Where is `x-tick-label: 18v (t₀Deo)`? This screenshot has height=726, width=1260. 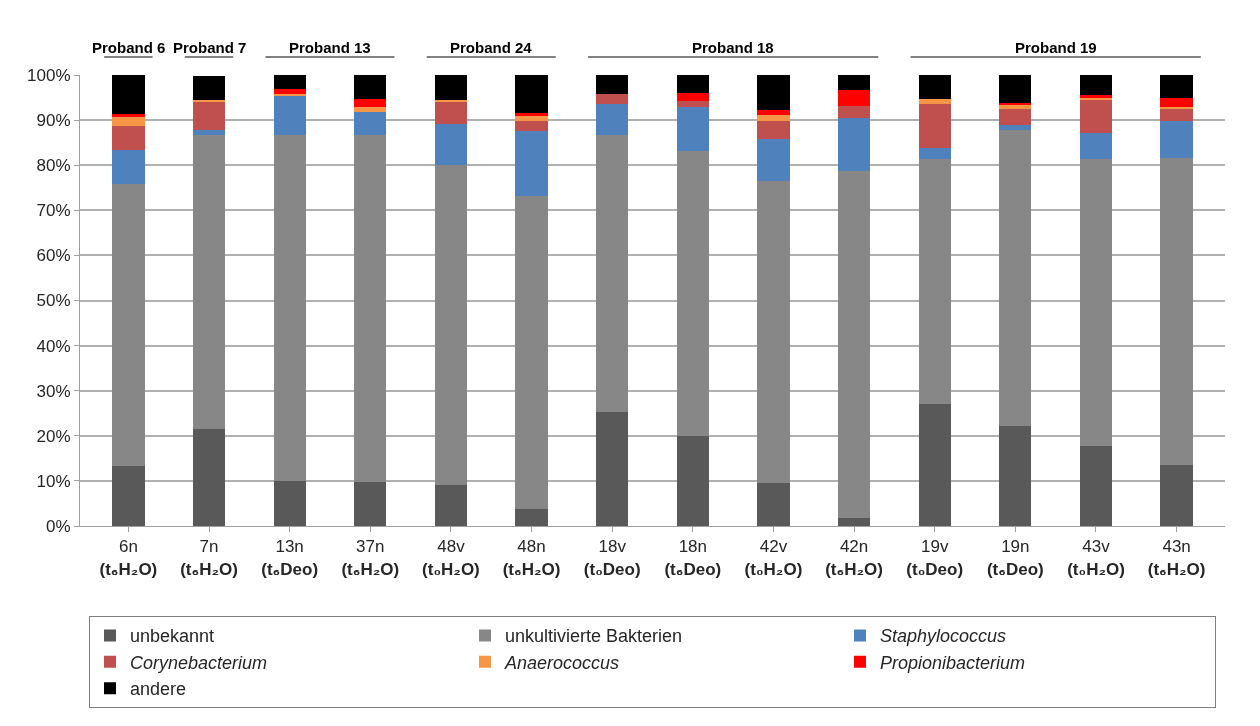
x-tick-label: 18v (t₀Deo) is located at coordinates (612, 558).